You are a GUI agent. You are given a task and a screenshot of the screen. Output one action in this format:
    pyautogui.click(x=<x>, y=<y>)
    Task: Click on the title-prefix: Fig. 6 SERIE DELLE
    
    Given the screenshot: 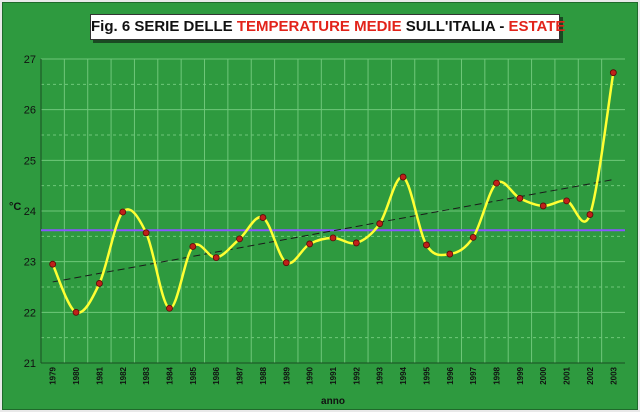 What is the action you would take?
    pyautogui.click(x=164, y=26)
    